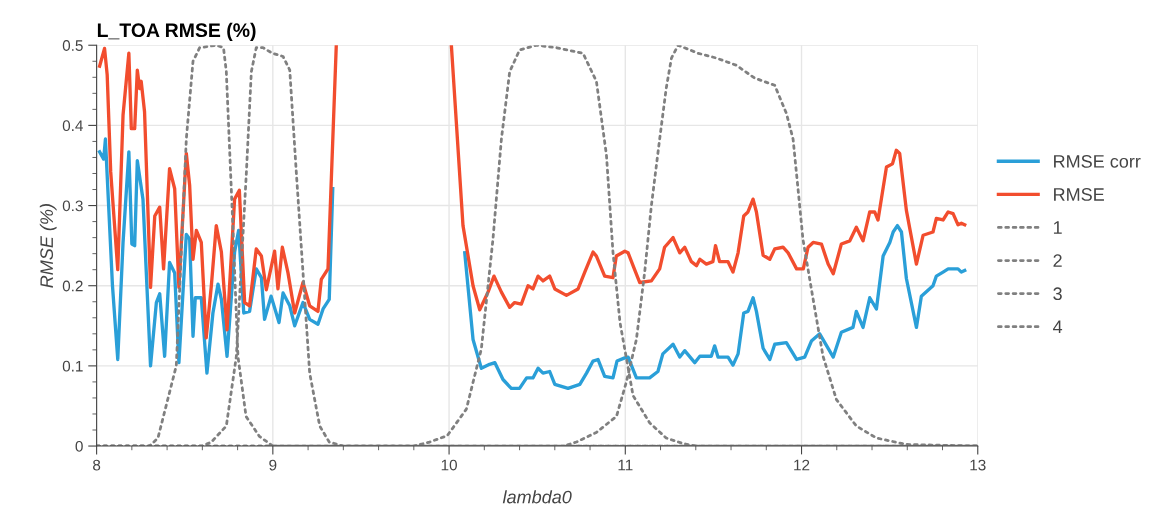 The height and width of the screenshot is (526, 1164). What do you see at coordinates (1079, 194) in the screenshot?
I see `legend-label: RMSE` at bounding box center [1079, 194].